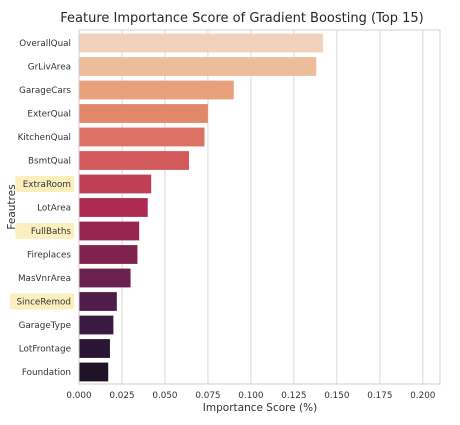 The image size is (460, 425). I want to click on bar-extraroom, so click(115, 184).